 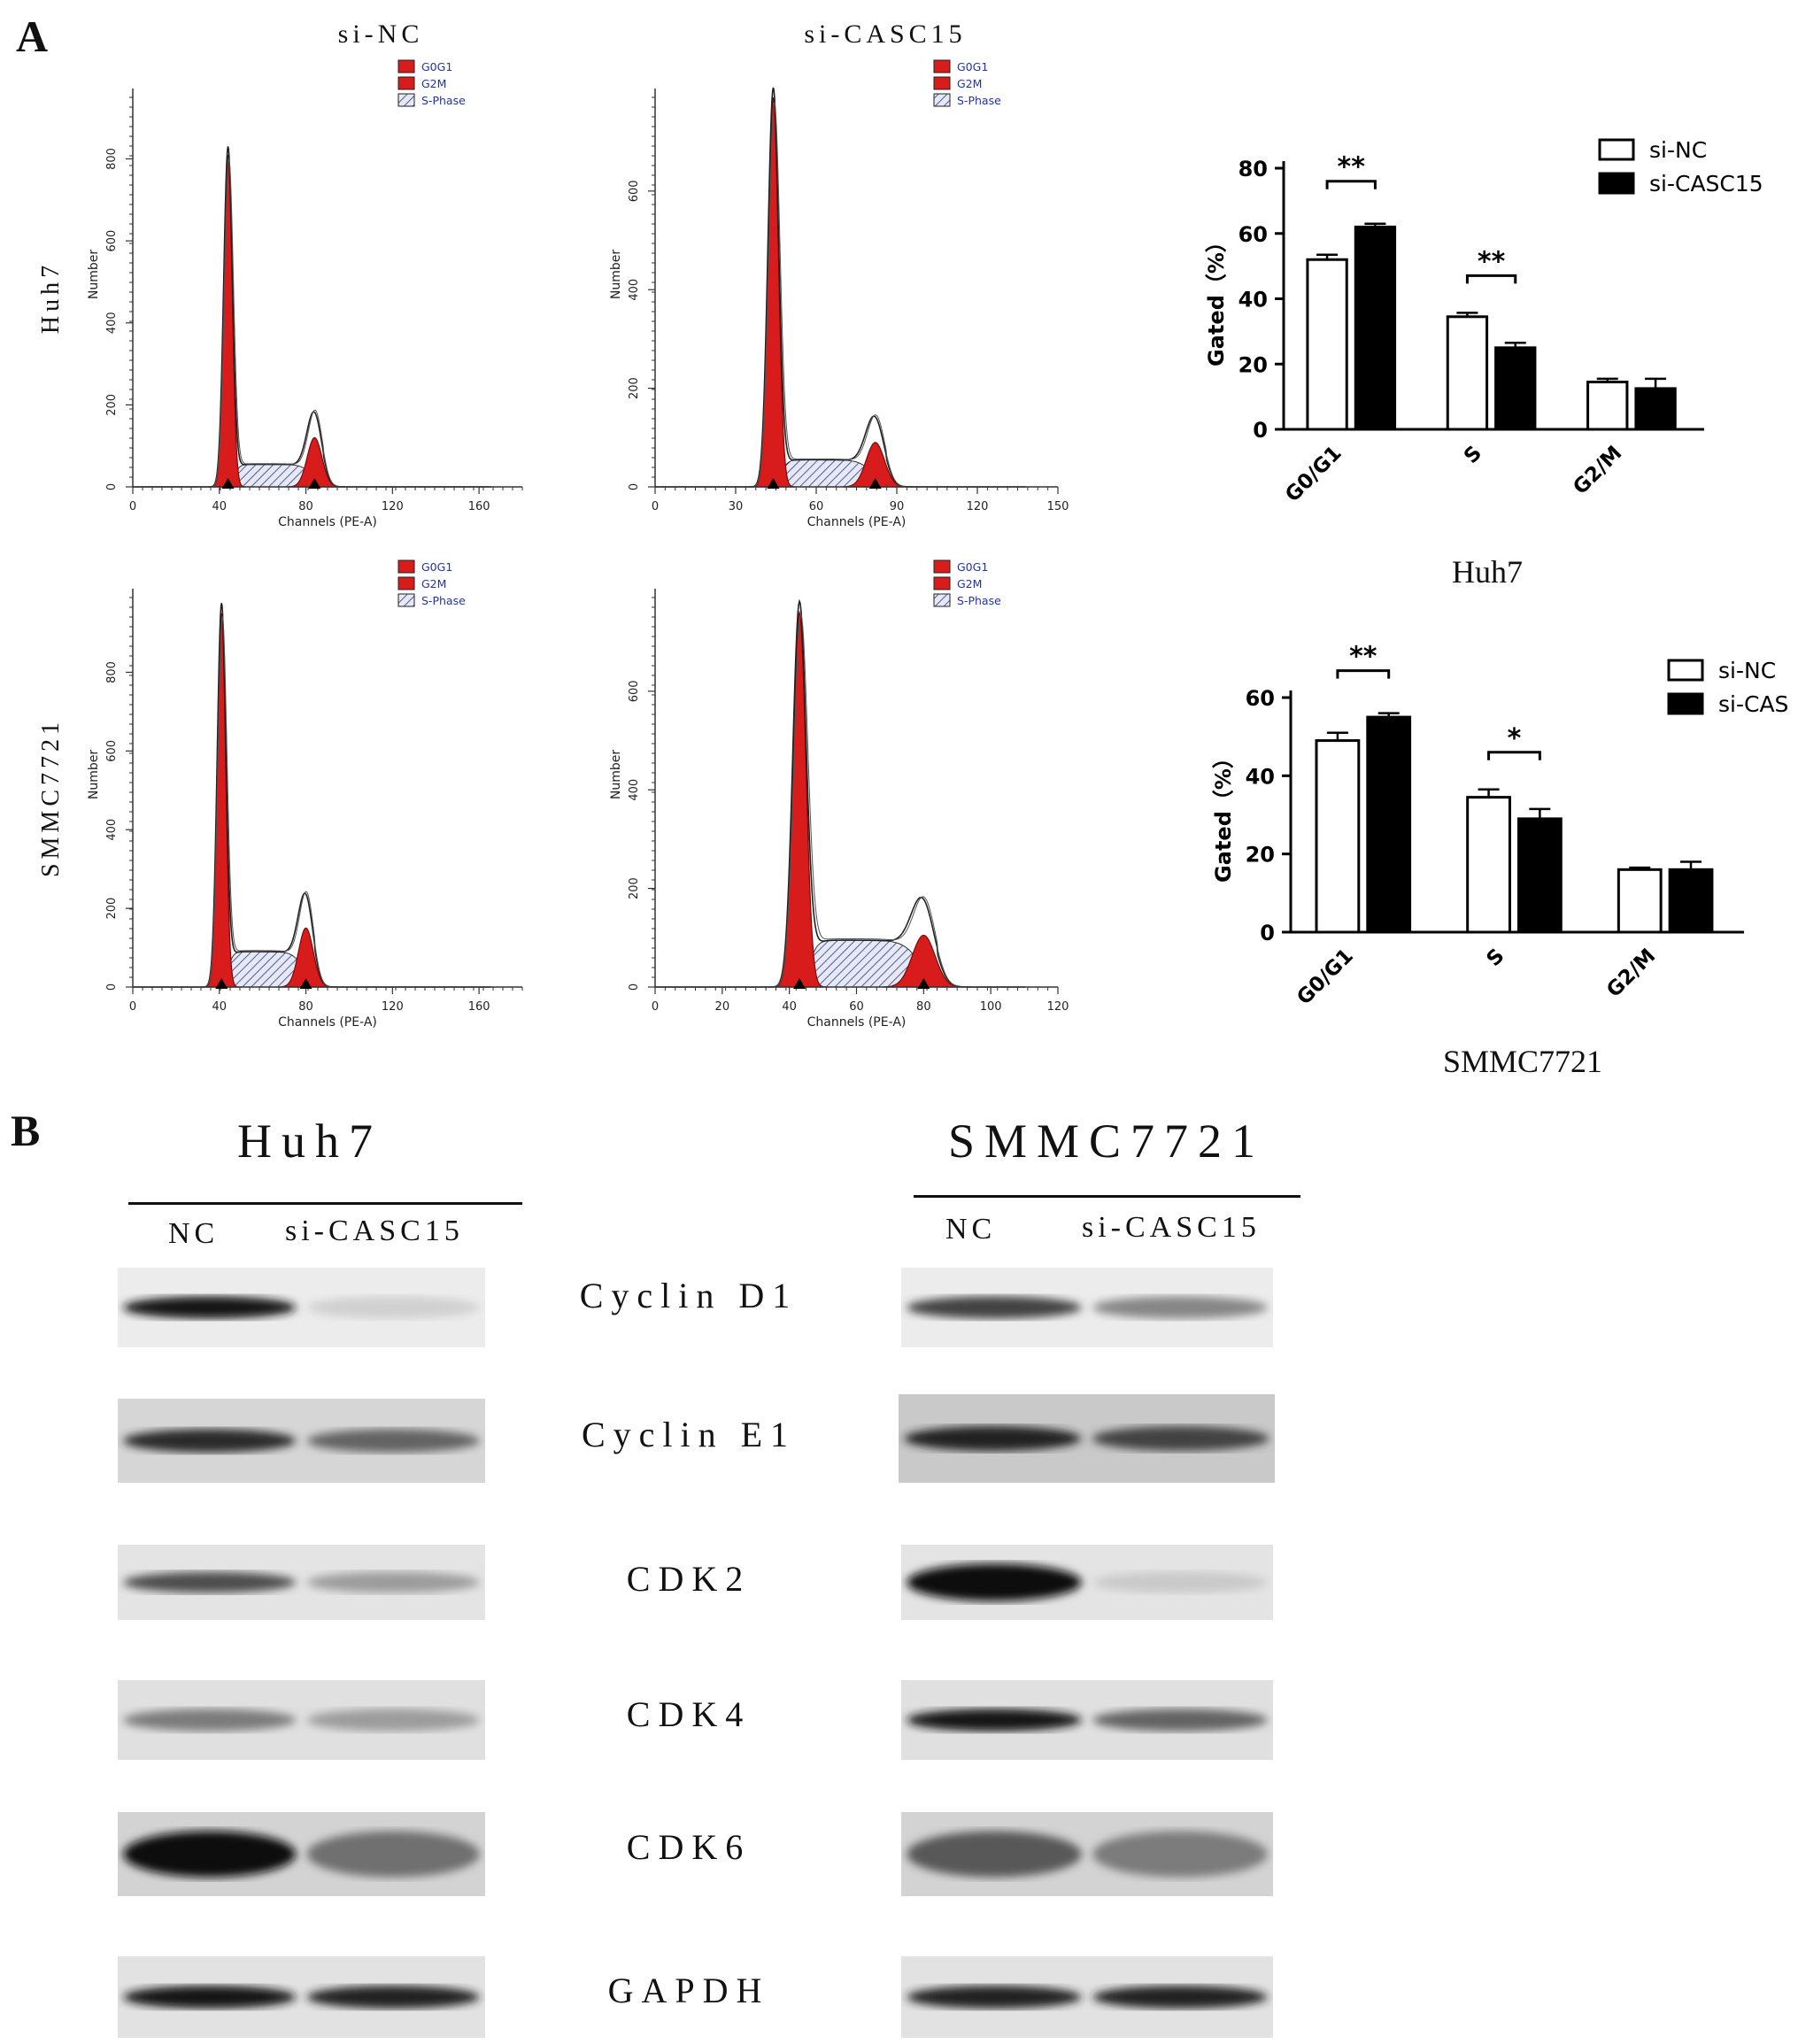 I want to click on col-title-sinc: si-NC, so click(x=380, y=34).